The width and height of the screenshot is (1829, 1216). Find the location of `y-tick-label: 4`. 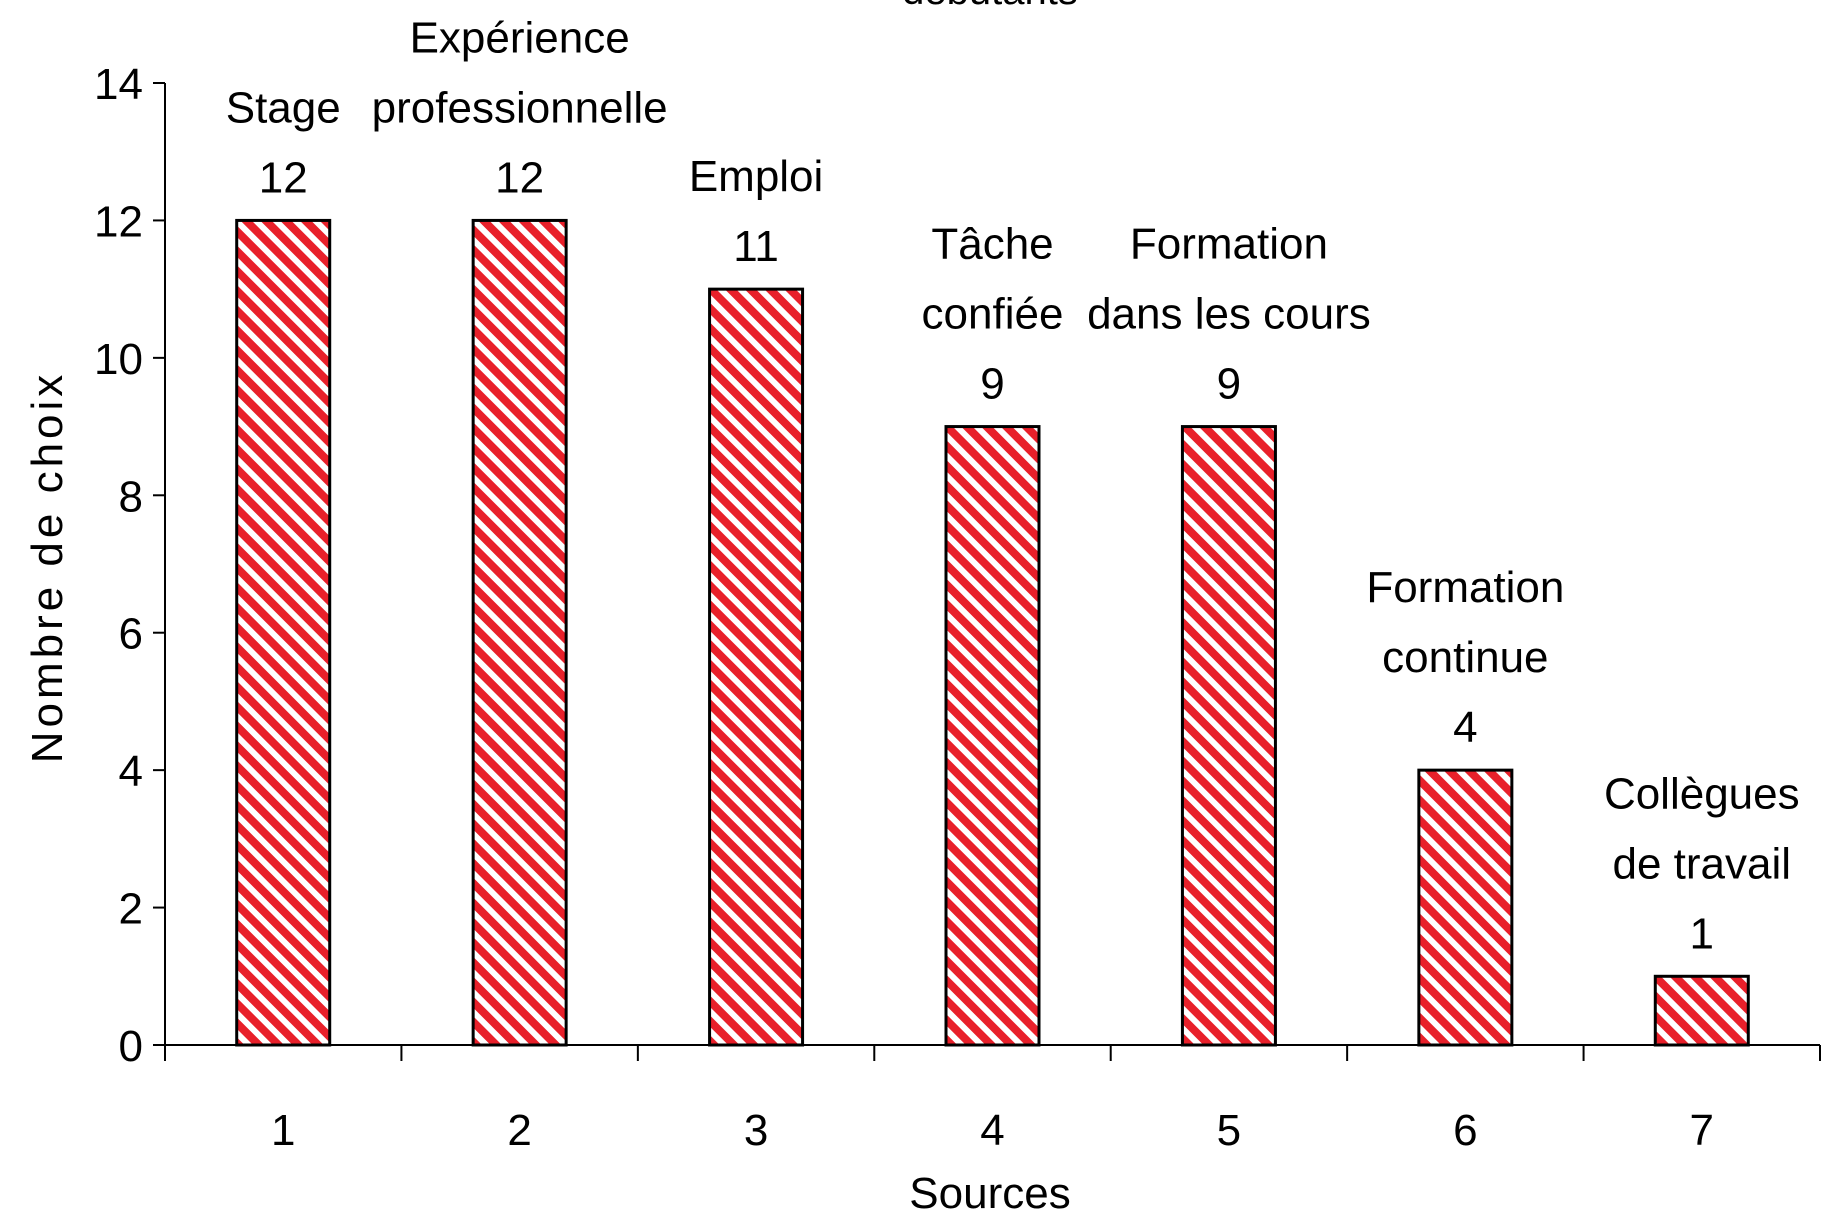

y-tick-label: 4 is located at coordinates (131, 771).